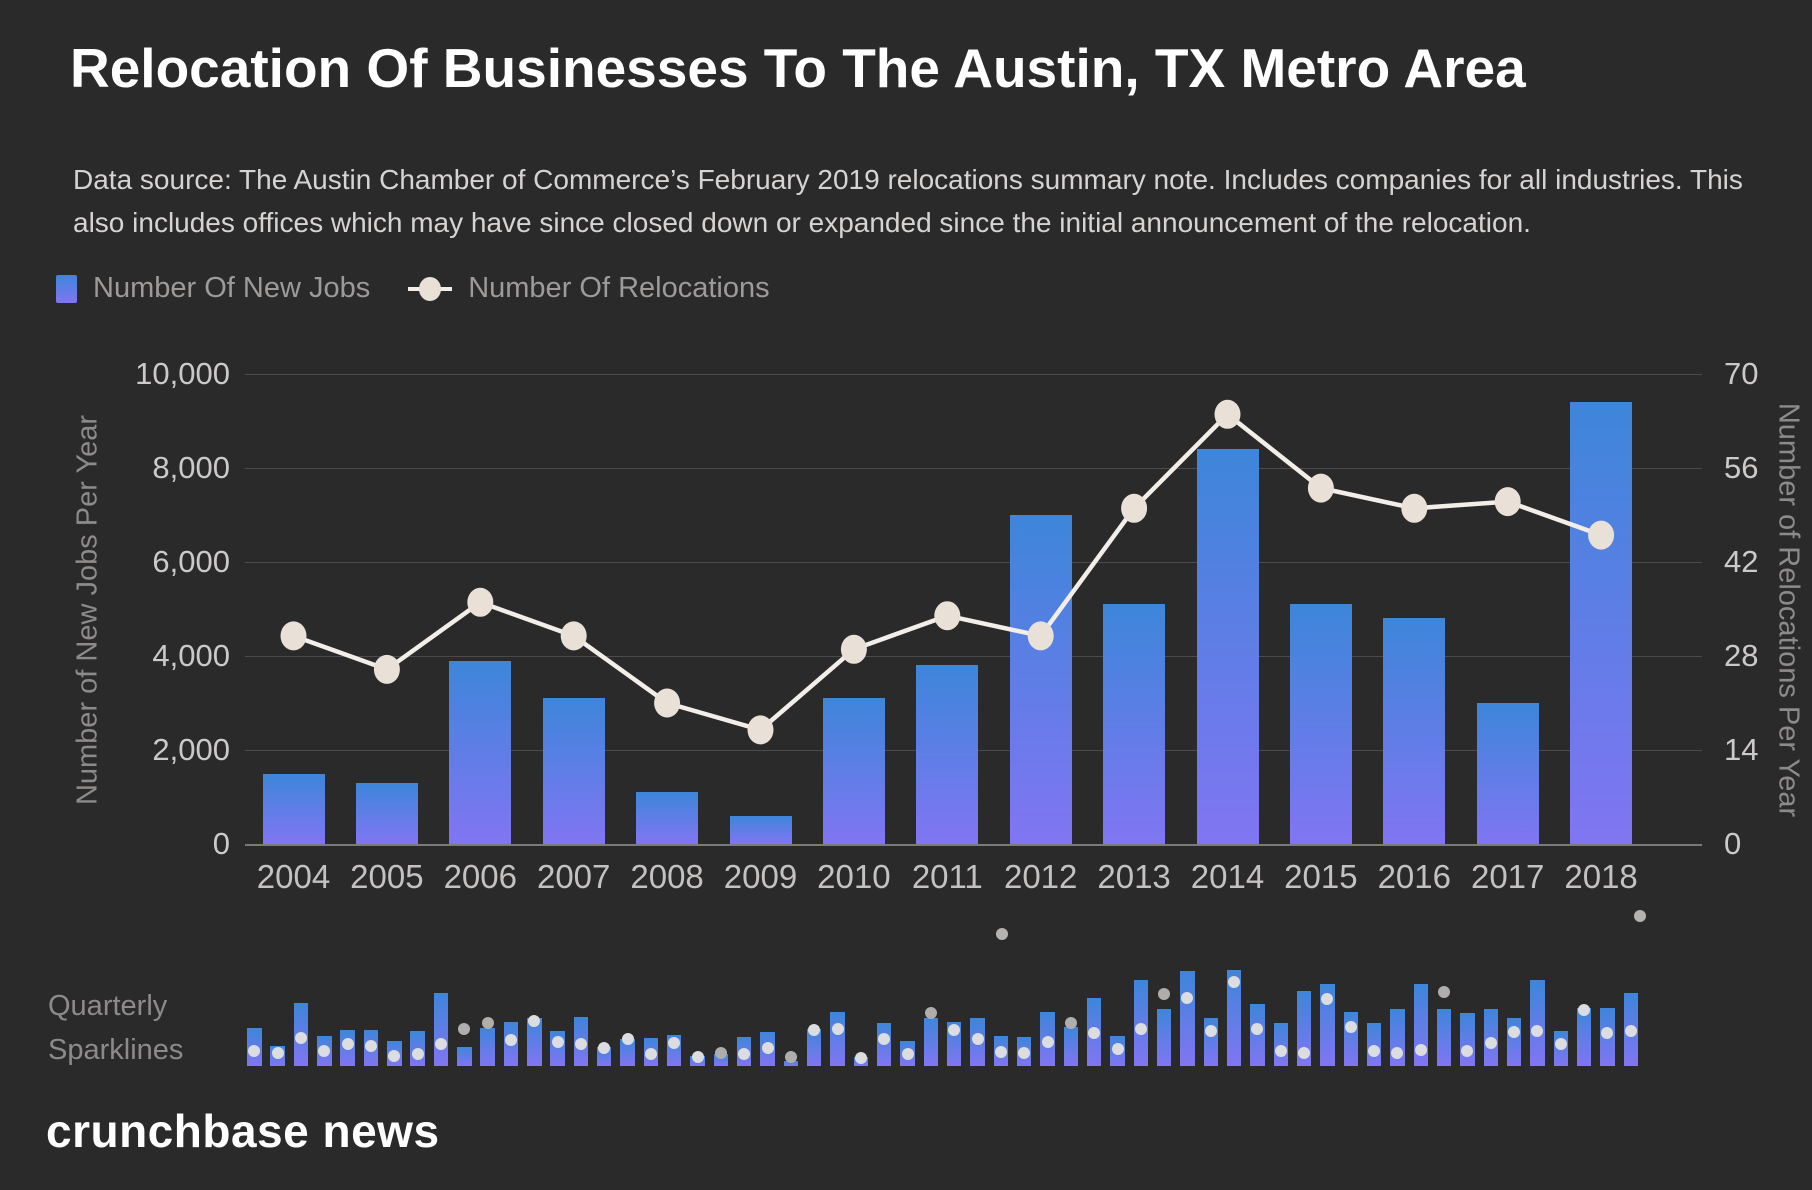 The image size is (1812, 1190). What do you see at coordinates (440, 1044) in the screenshot?
I see `sparkline-dot-q9` at bounding box center [440, 1044].